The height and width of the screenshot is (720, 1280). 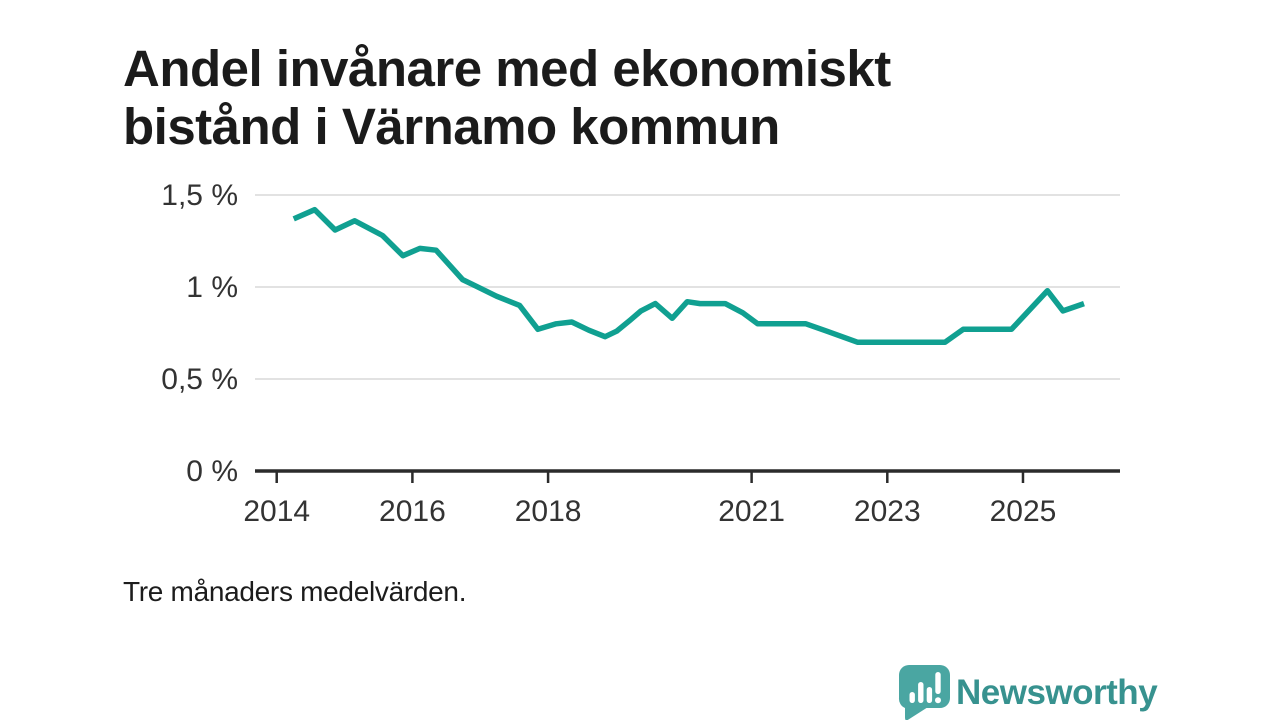 I want to click on newsworthy-wordmark: Newsworthy, so click(x=1057, y=692).